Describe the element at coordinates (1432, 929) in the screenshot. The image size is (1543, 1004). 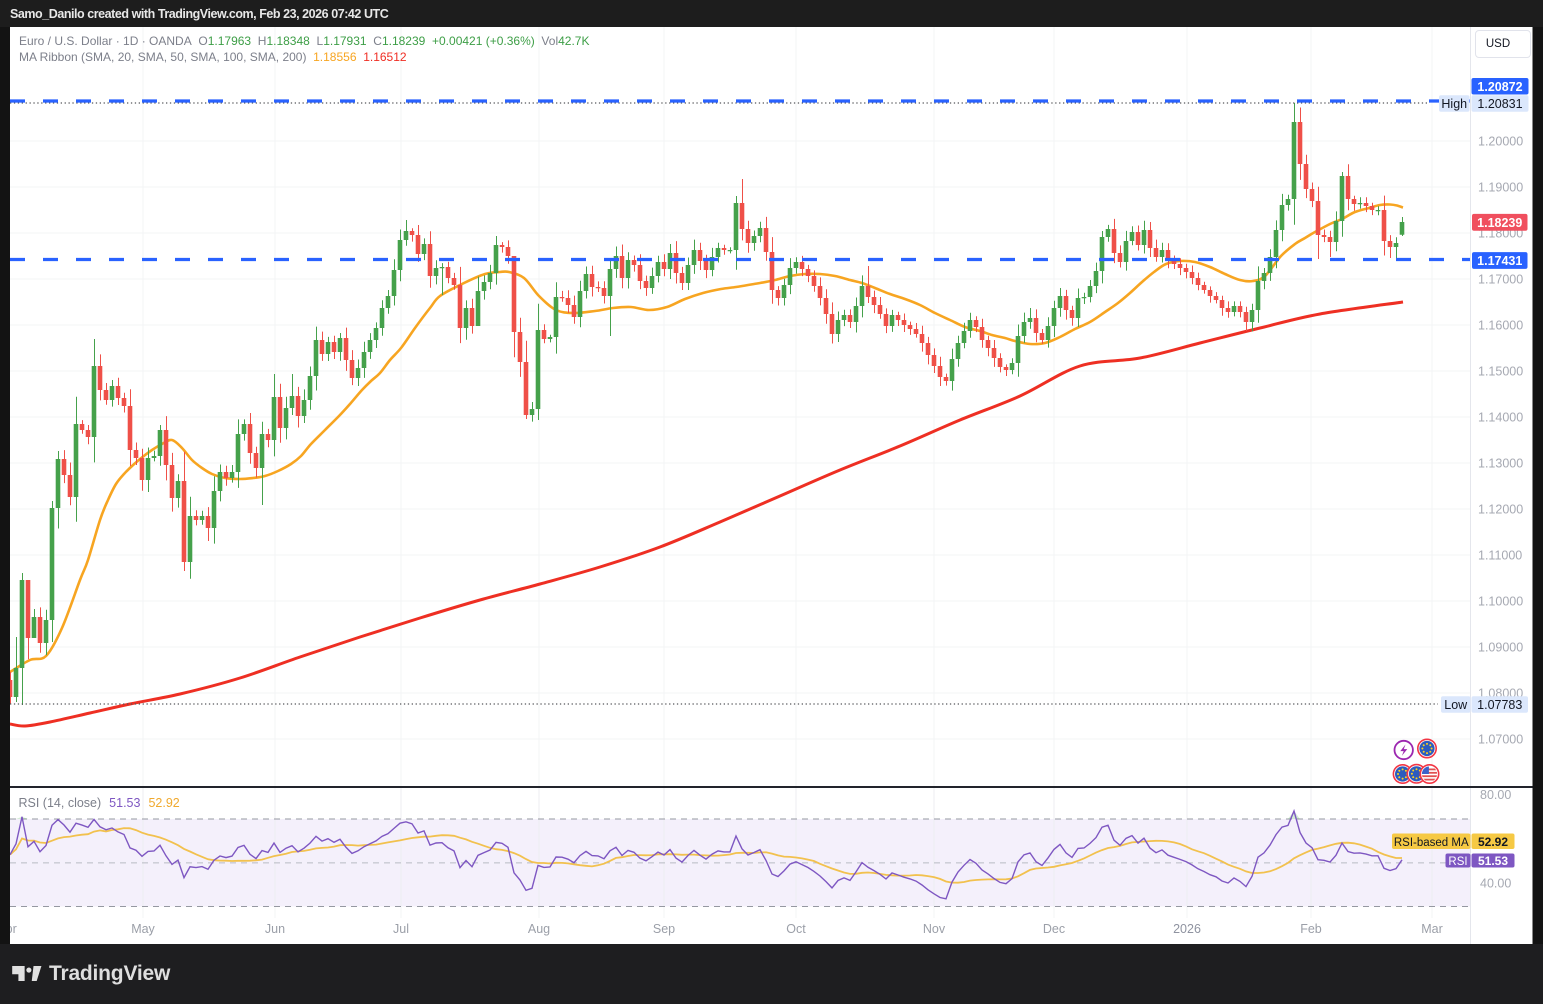
I see `svg-text: Mar` at that location.